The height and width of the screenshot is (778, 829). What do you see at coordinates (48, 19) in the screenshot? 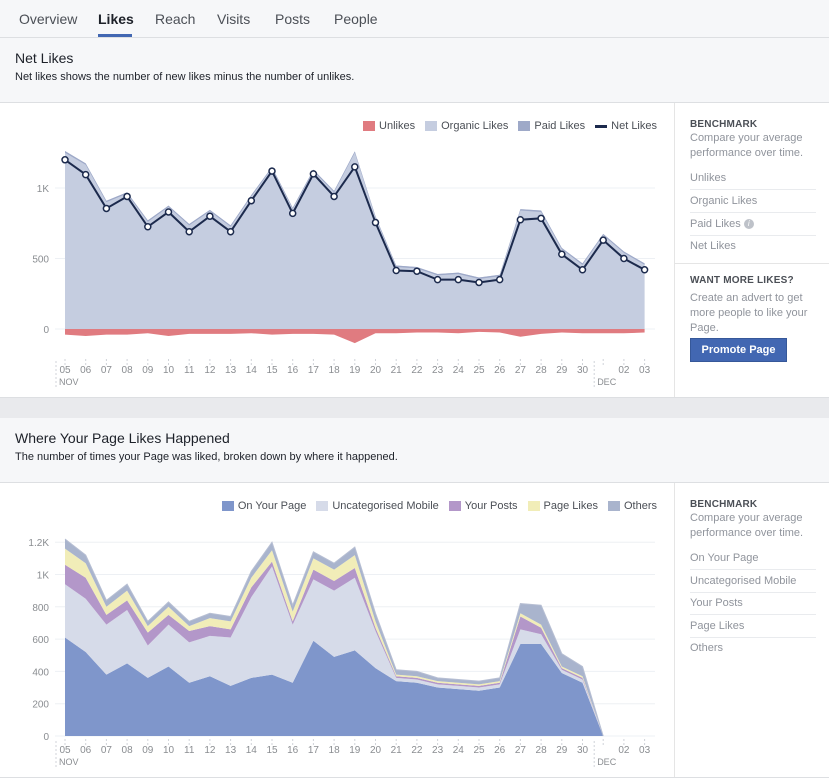
I see `tab-overview: Overview` at bounding box center [48, 19].